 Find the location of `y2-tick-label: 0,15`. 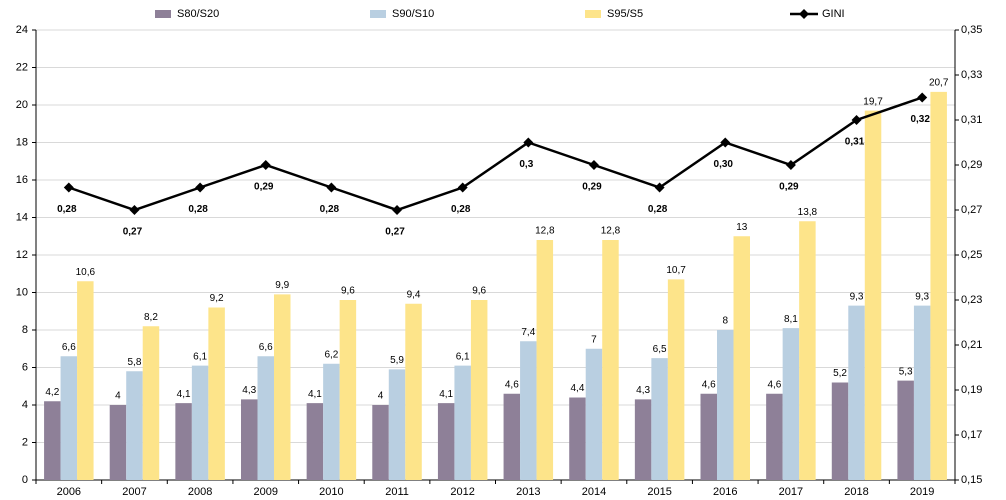

y2-tick-label: 0,15 is located at coordinates (971, 480).